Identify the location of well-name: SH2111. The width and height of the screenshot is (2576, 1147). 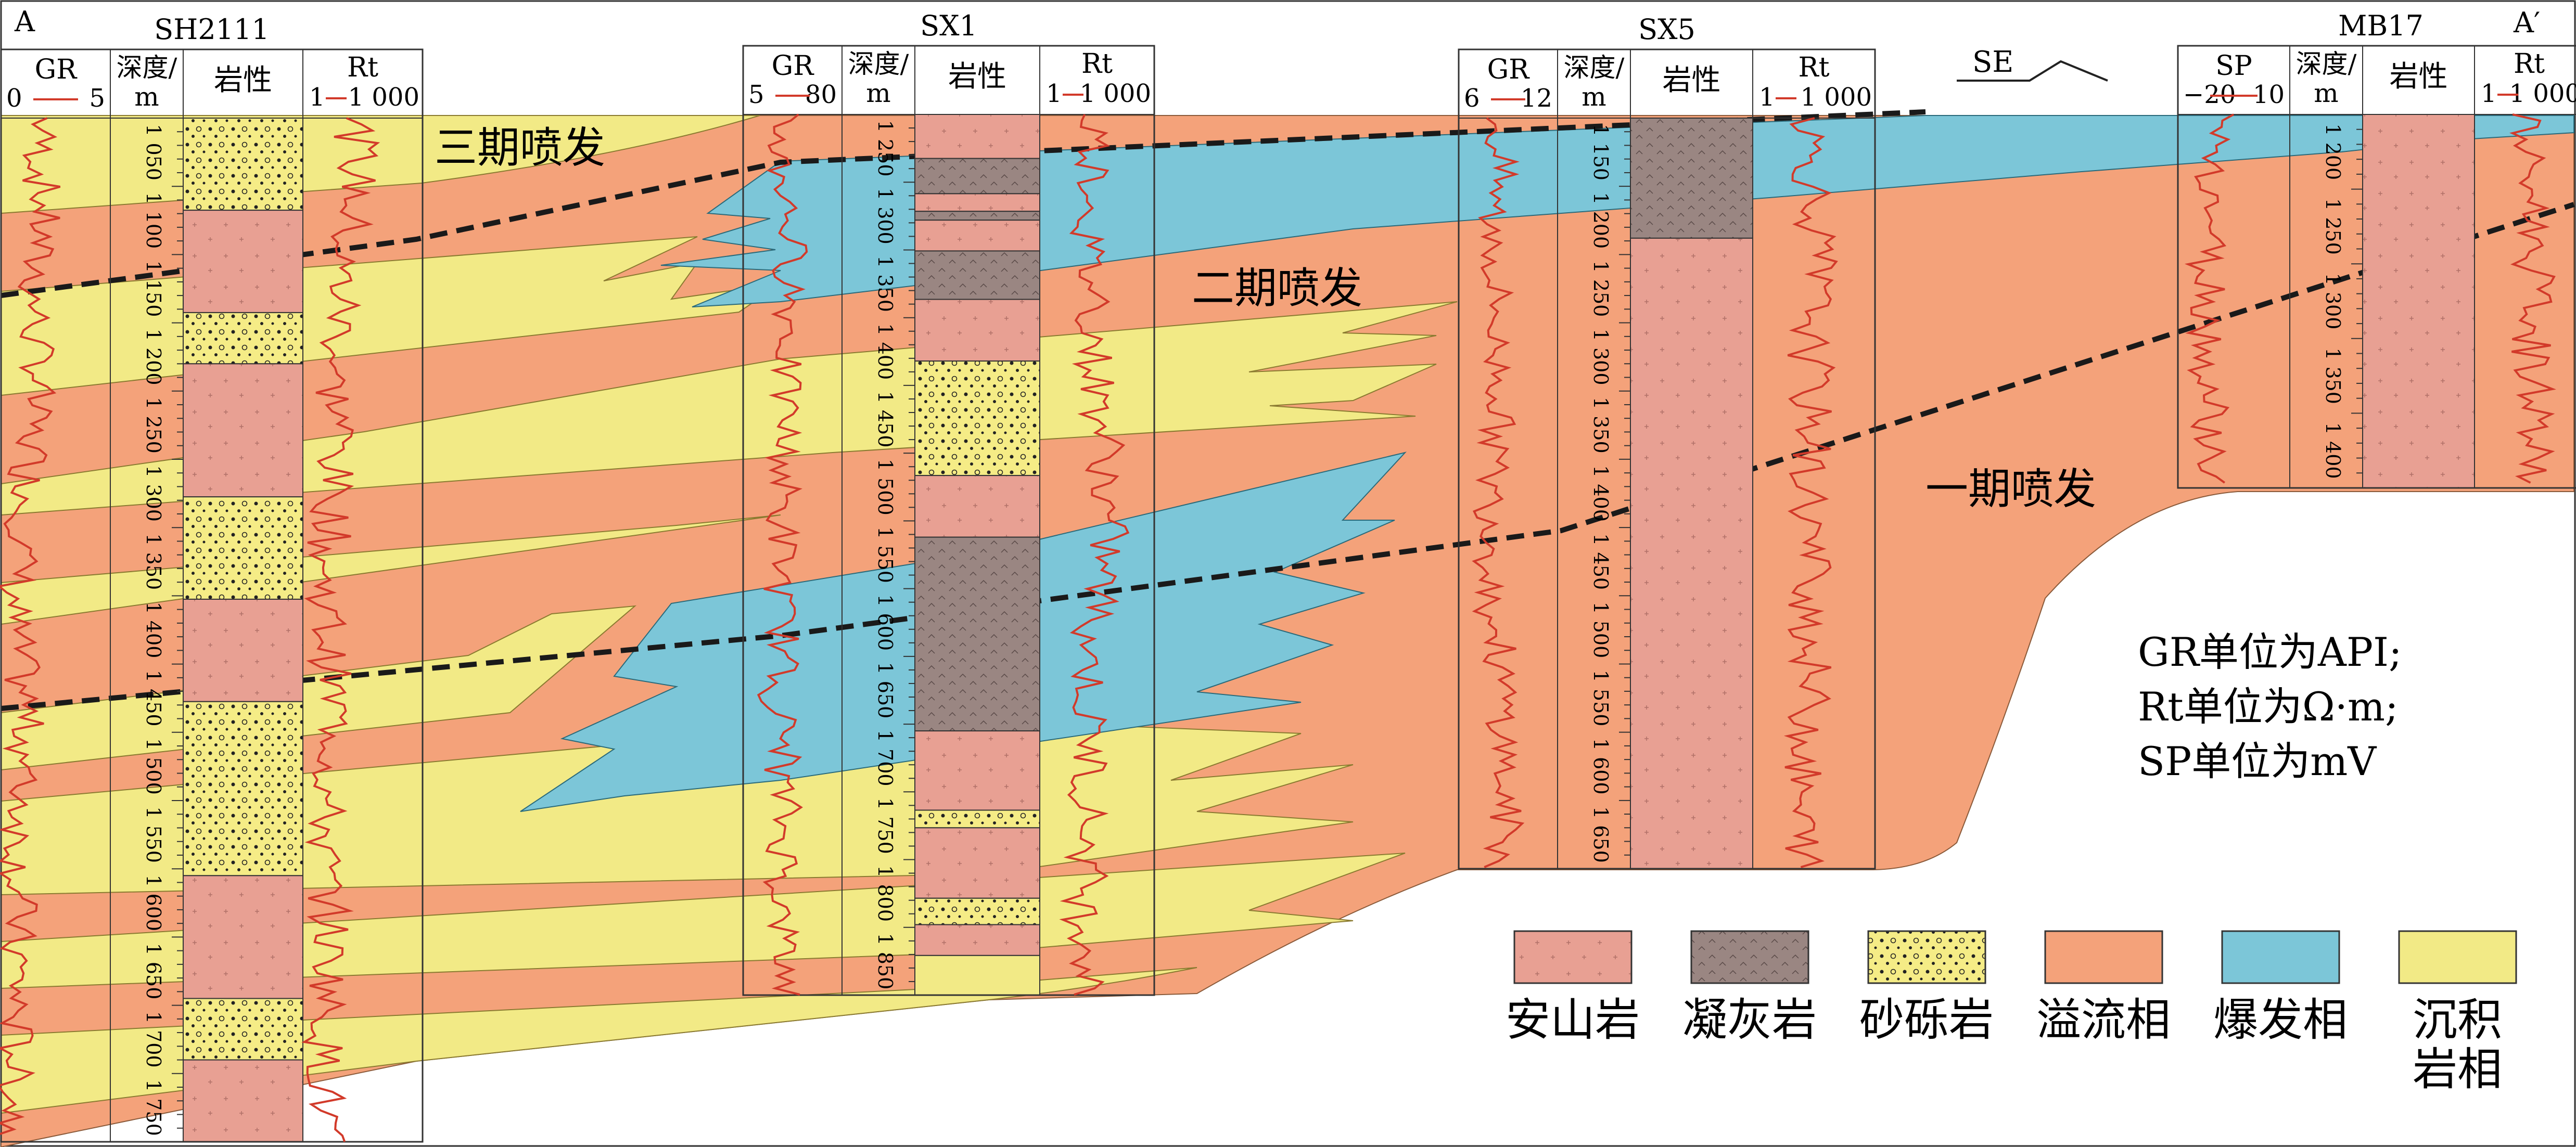
(212, 29).